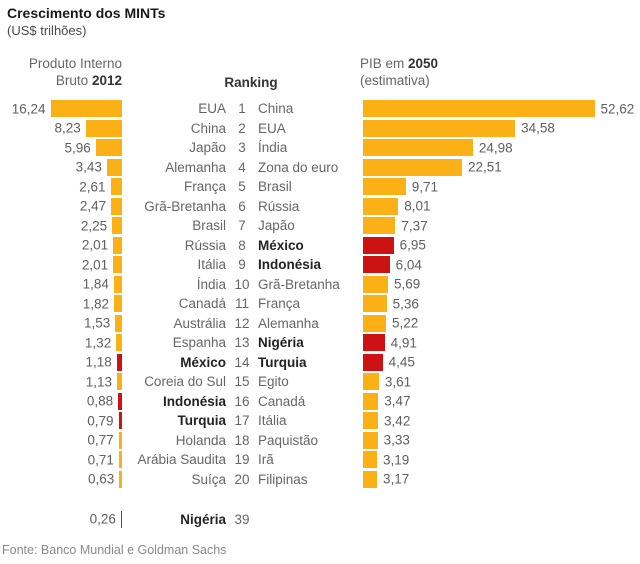 The width and height of the screenshot is (640, 564). What do you see at coordinates (501, 420) in the screenshot?
I see `gdp-2050-bar-cell: 3,42` at bounding box center [501, 420].